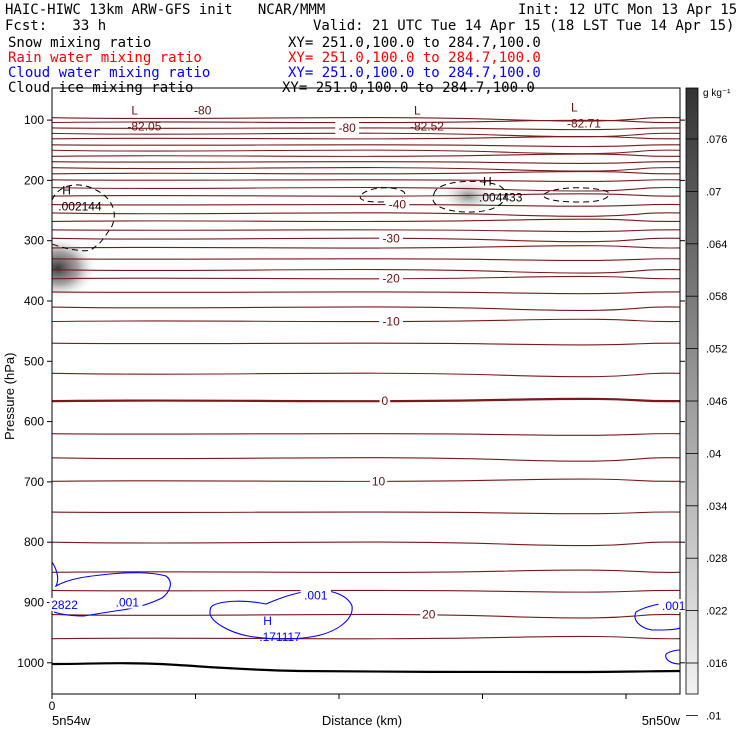 This screenshot has width=740, height=740. What do you see at coordinates (713, 192) in the screenshot?
I see `colorbar-label: .07` at bounding box center [713, 192].